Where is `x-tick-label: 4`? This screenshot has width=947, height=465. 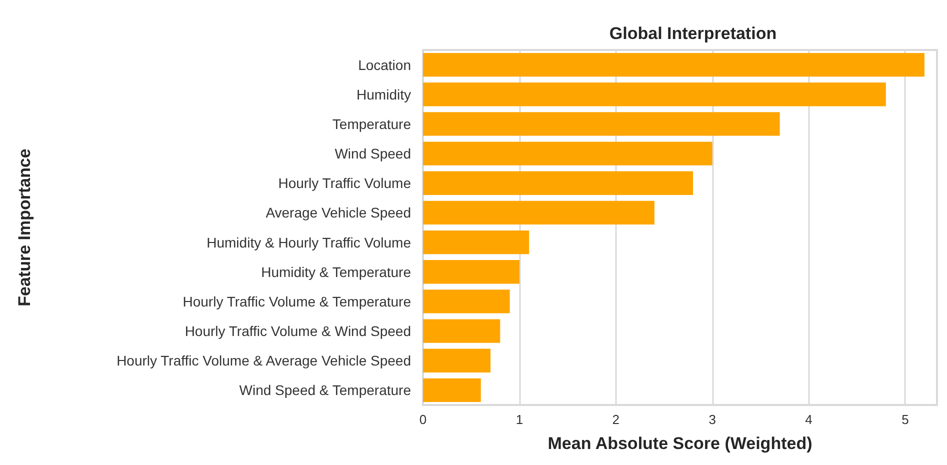 x-tick-label: 4 is located at coordinates (808, 419).